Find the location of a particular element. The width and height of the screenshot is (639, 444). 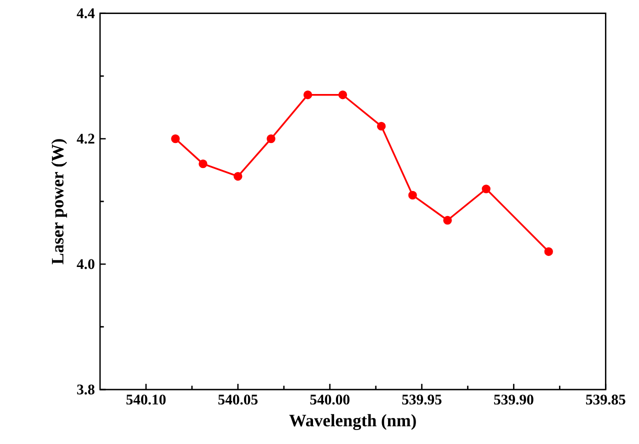

x-tick-label: 539.90 is located at coordinates (514, 399).